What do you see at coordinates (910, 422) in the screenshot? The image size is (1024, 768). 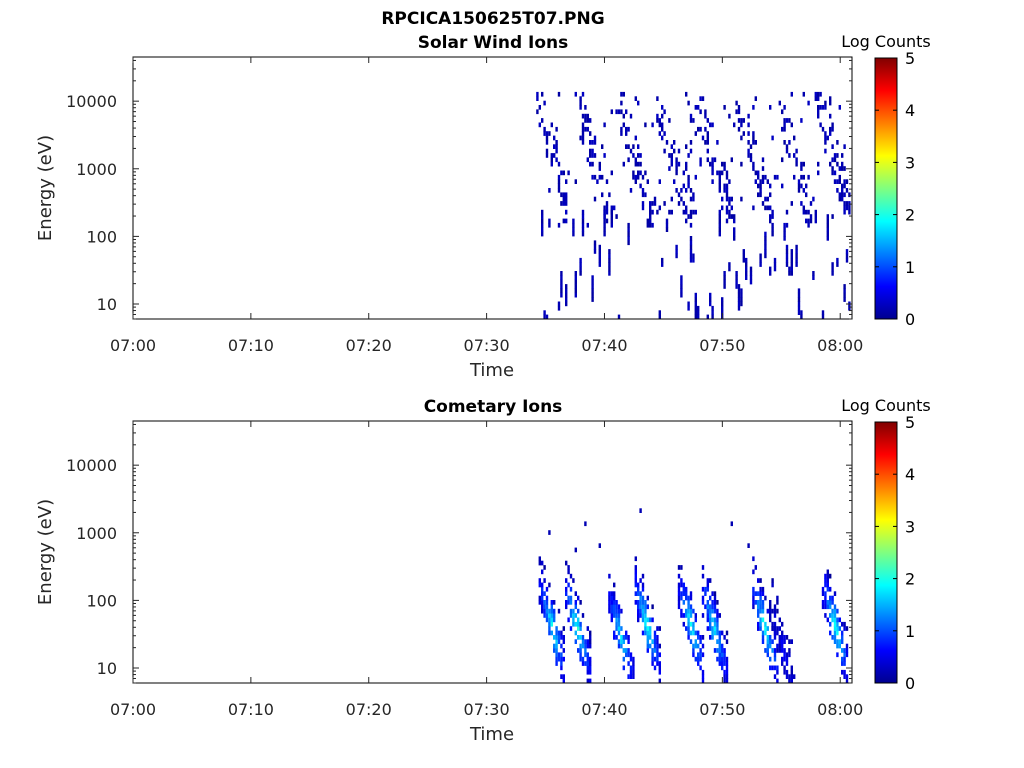 I see `colorbar-tick-label: 5` at bounding box center [910, 422].